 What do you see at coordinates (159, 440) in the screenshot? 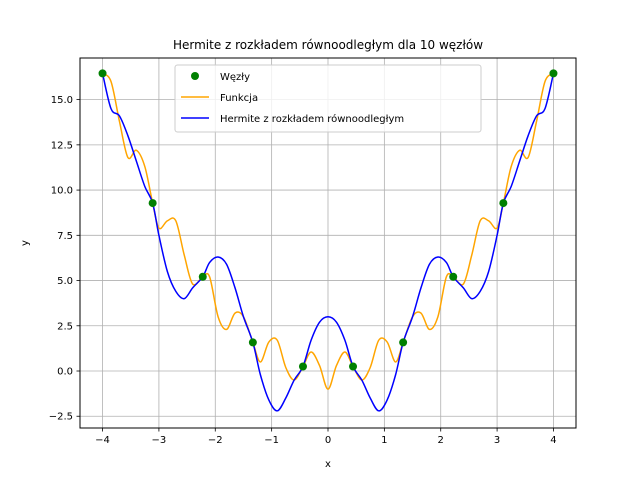
I see `x-tick-label: −3` at bounding box center [159, 440].